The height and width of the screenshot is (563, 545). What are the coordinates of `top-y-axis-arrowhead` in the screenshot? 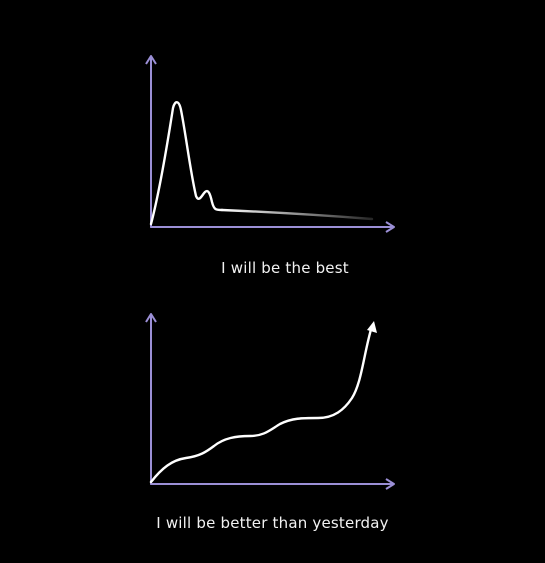 It's located at (151, 60).